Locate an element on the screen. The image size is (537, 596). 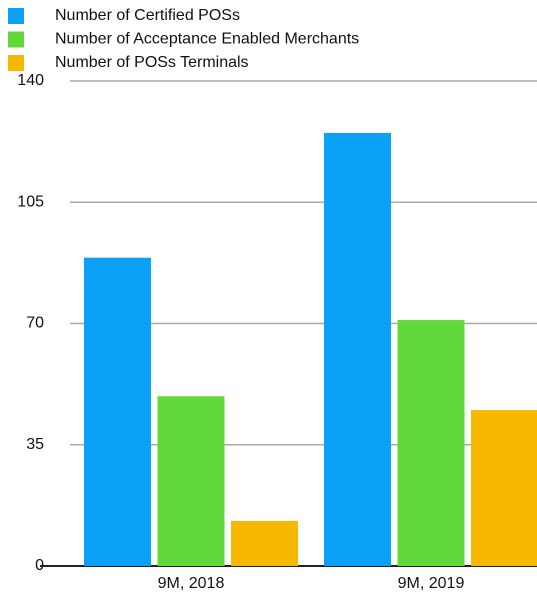
legend-label: Number of Acceptance Enabled Merchants is located at coordinates (207, 39).